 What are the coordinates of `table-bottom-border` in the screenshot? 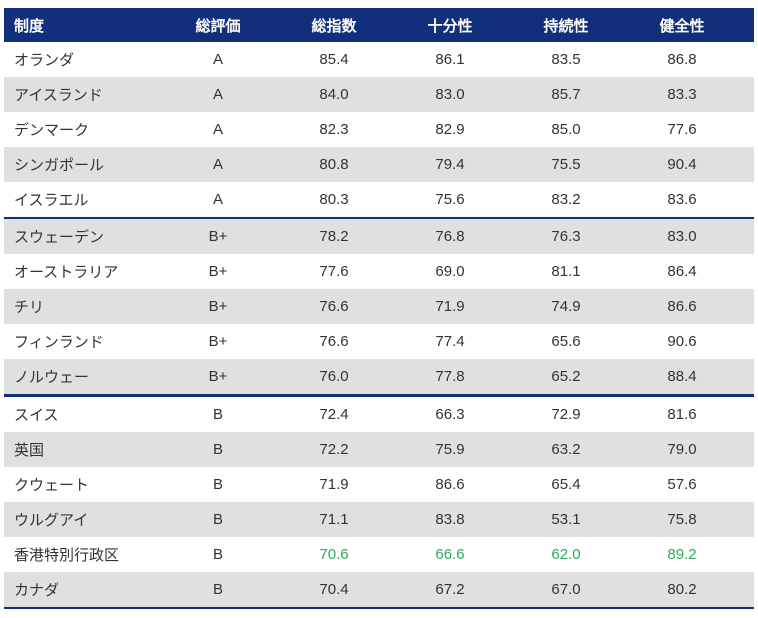 It's located at (379, 608).